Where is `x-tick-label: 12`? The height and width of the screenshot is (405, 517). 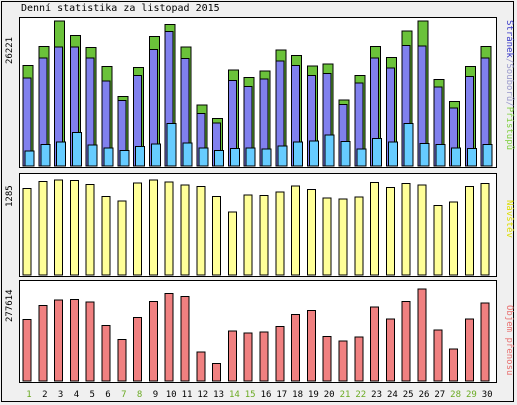
x-tick-label: 12 is located at coordinates (202, 395).